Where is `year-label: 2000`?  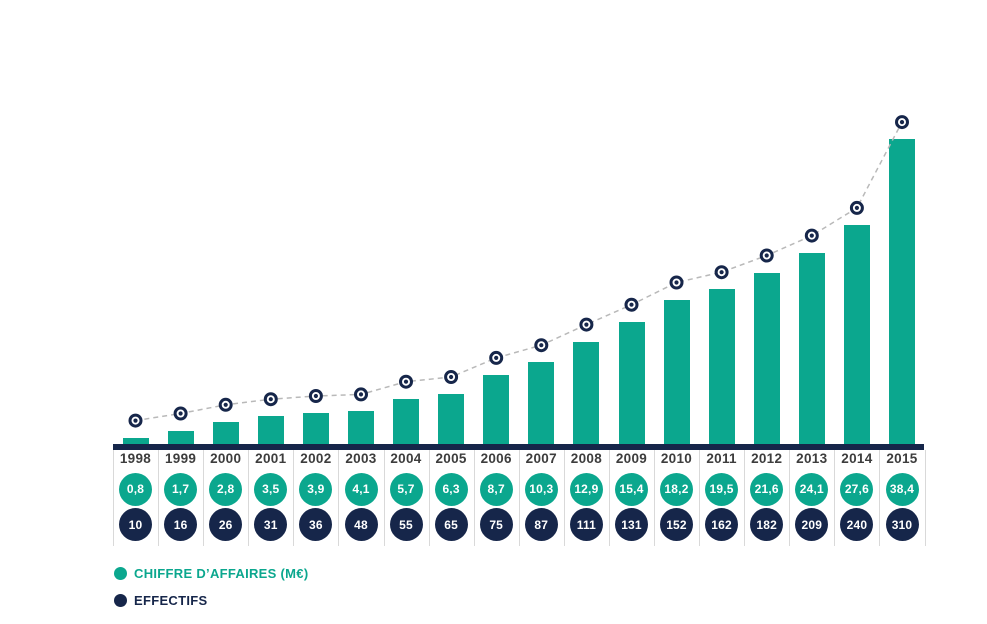
year-label: 2000 is located at coordinates (226, 458).